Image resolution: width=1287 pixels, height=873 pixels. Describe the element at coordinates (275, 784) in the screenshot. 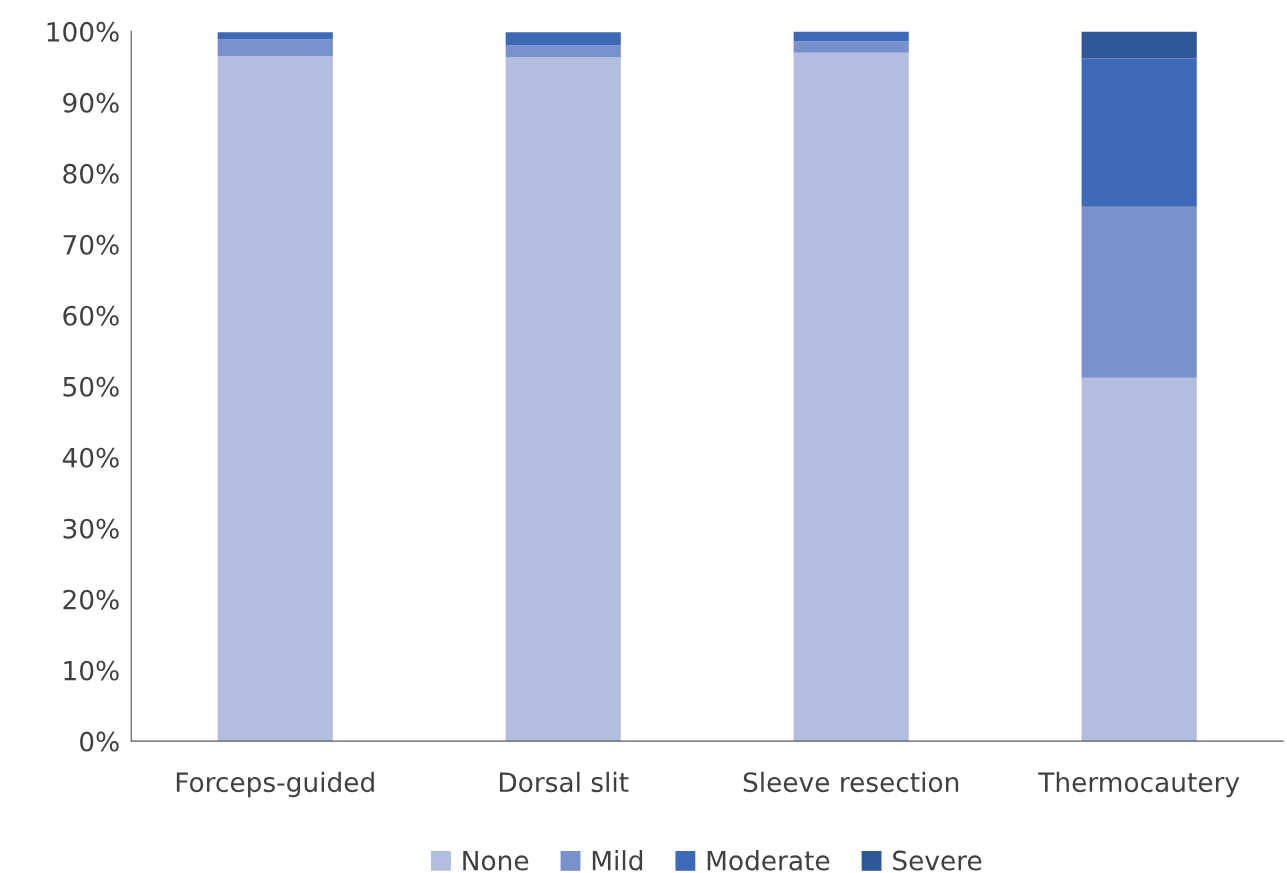

I see `x-tick-label: Forceps-guided` at that location.